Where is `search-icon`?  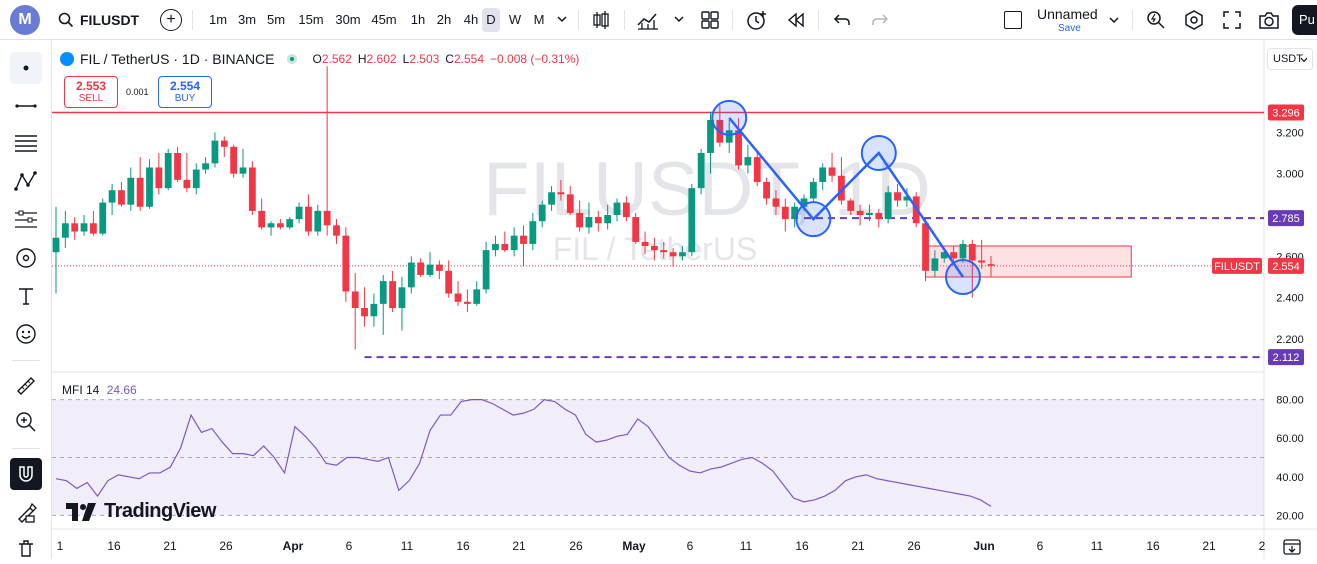 search-icon is located at coordinates (66, 20).